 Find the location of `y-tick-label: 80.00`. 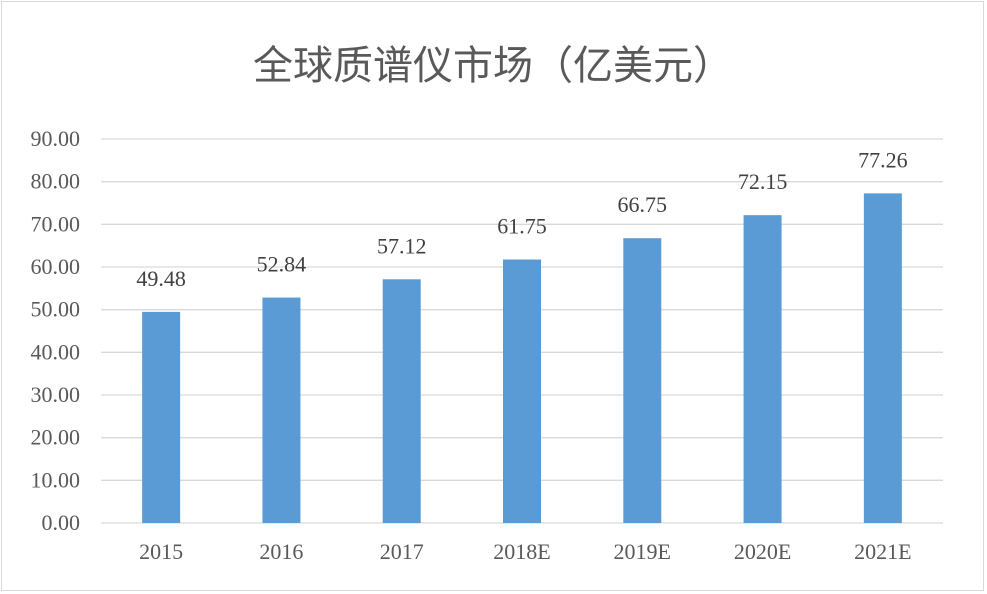

y-tick-label: 80.00 is located at coordinates (56, 181).